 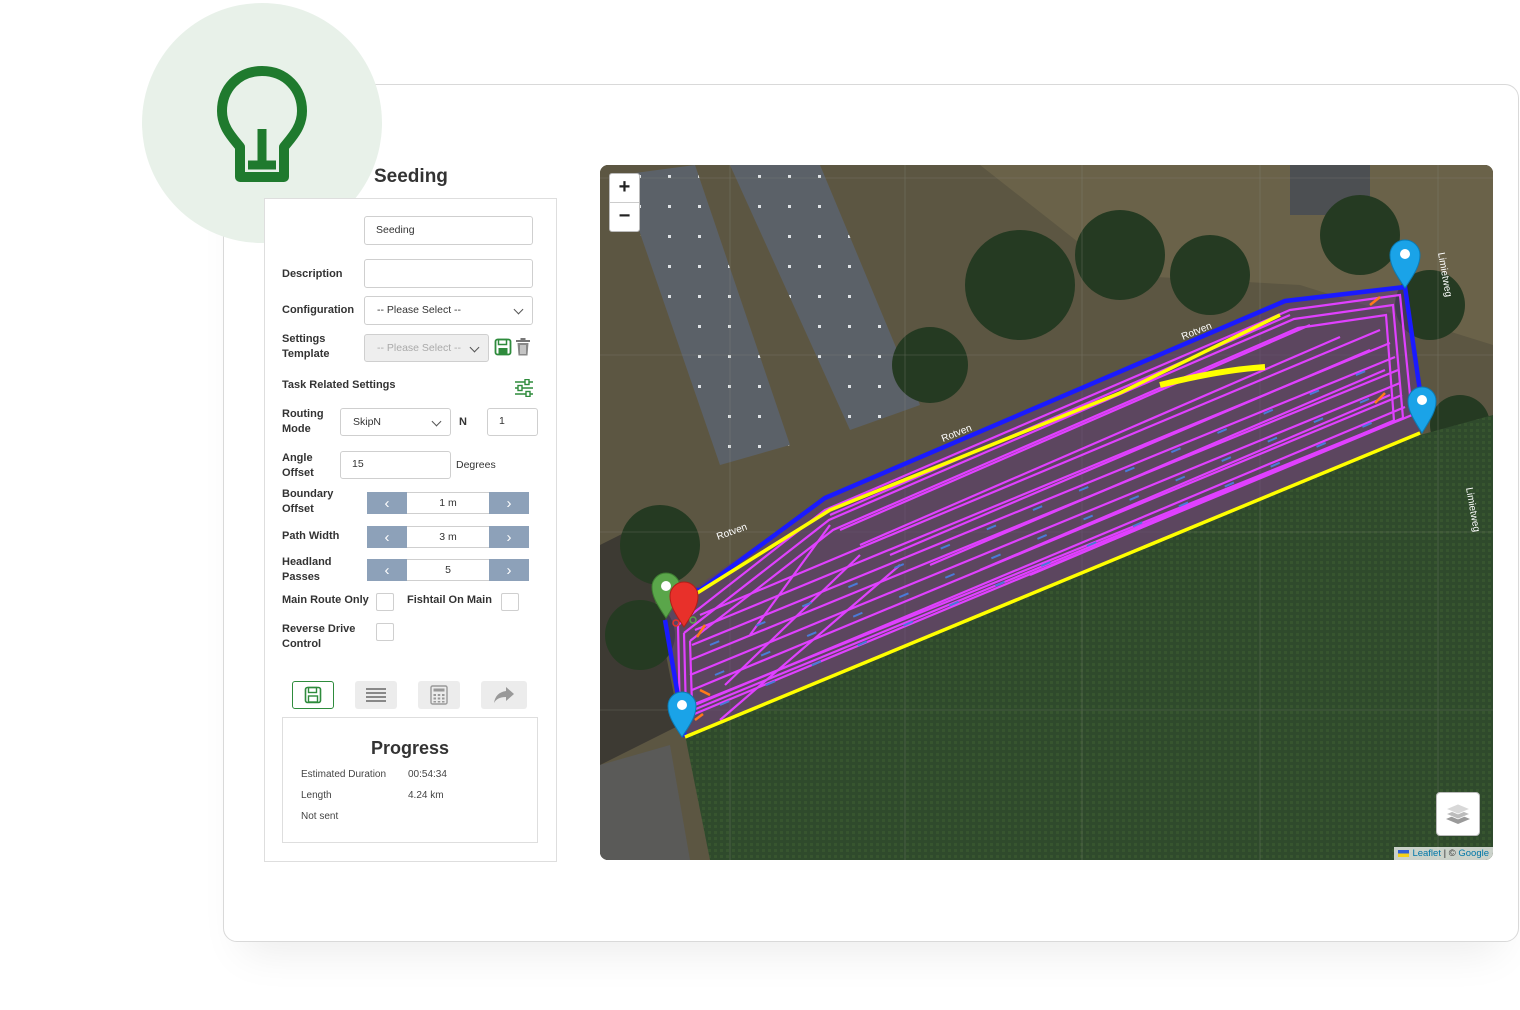 I want to click on zoom-control: + −, so click(x=624, y=202).